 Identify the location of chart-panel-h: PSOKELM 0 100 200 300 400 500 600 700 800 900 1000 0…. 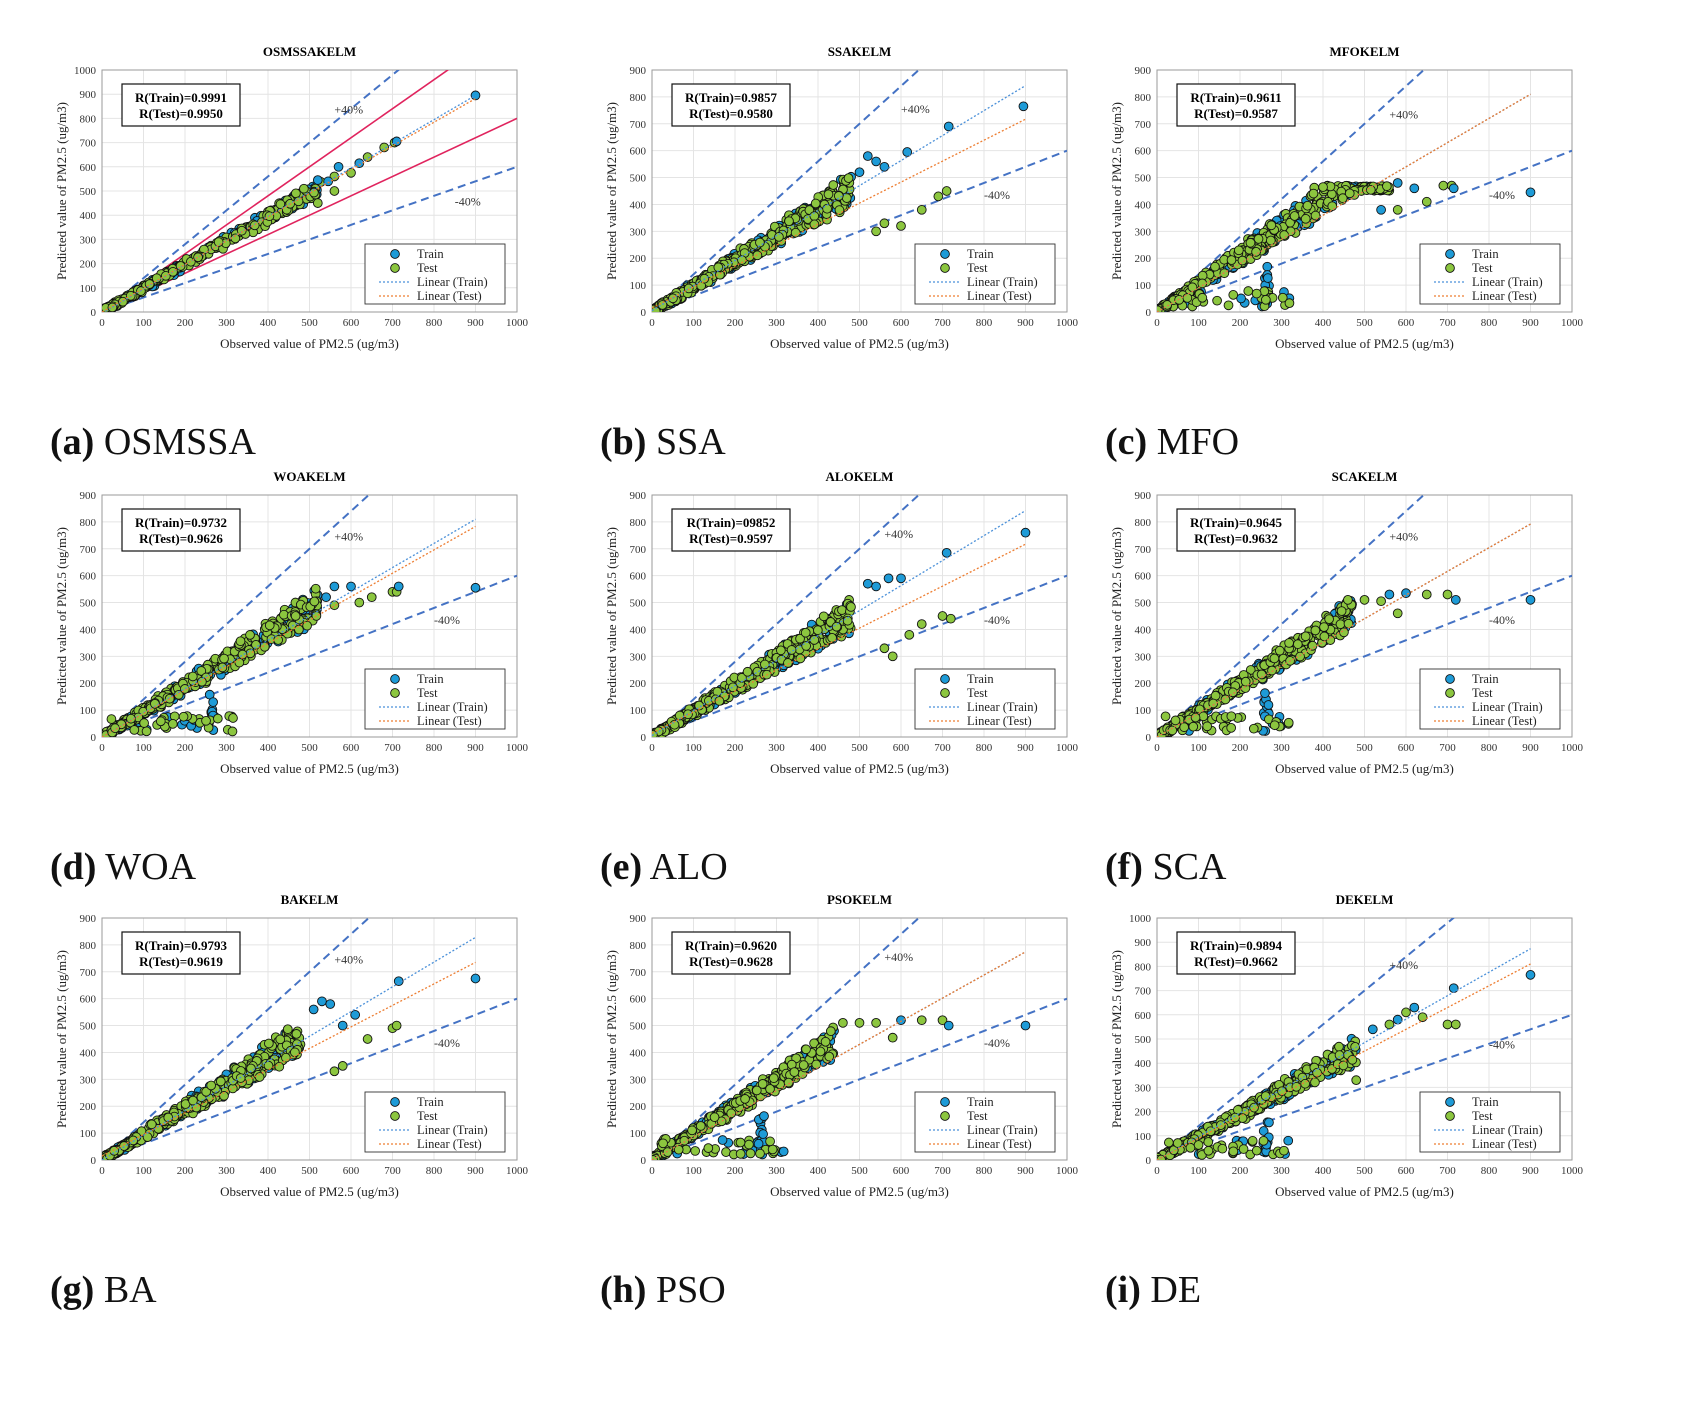
(820, 1098).